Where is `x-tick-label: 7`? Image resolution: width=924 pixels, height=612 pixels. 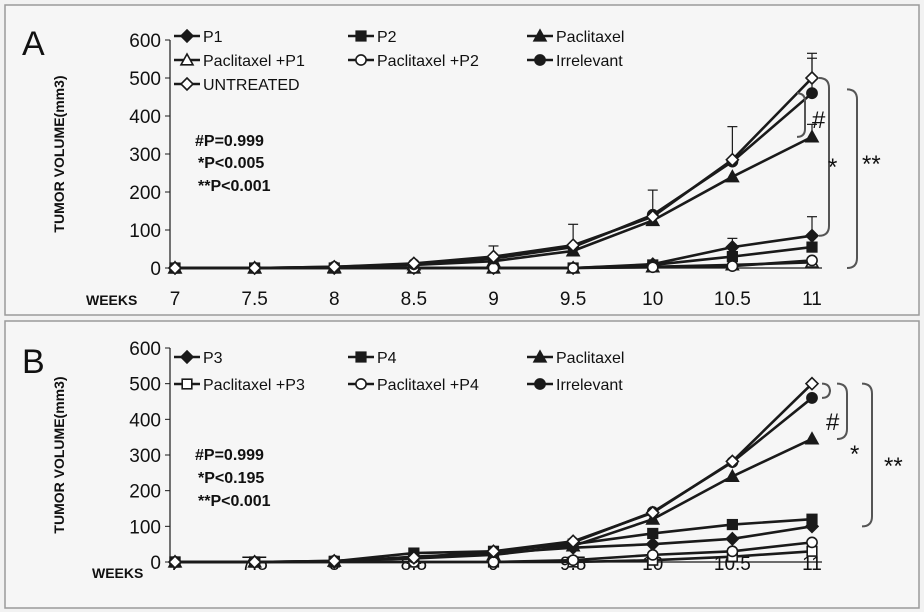 x-tick-label: 7 is located at coordinates (175, 299).